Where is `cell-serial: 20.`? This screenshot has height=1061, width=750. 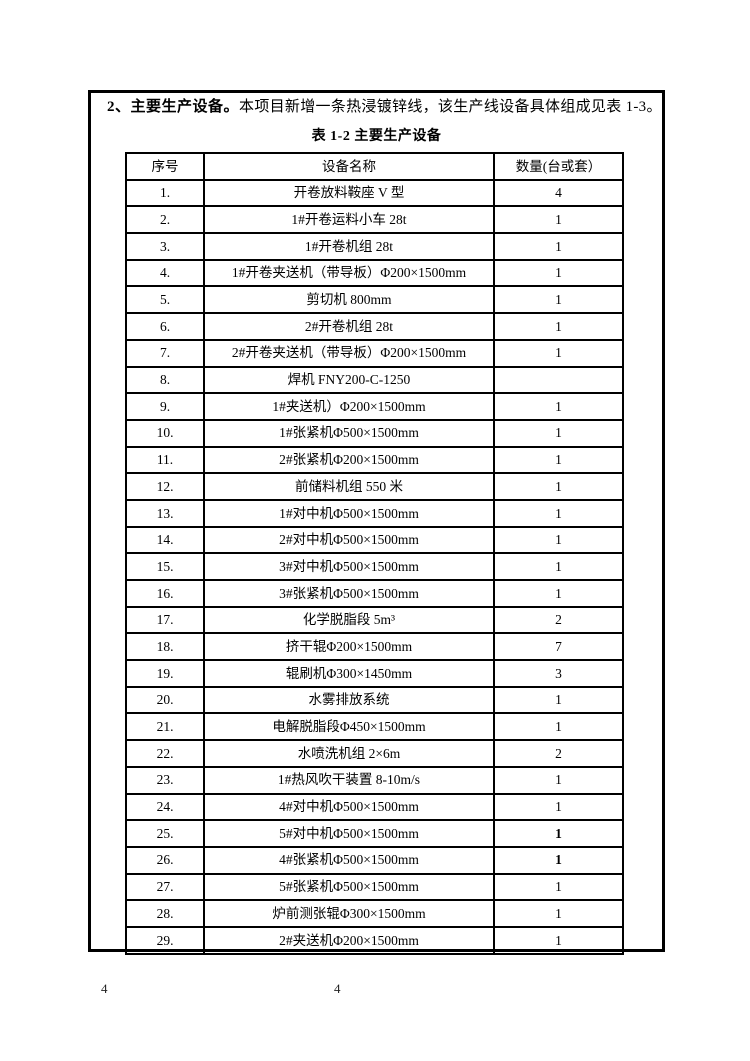 cell-serial: 20. is located at coordinates (165, 700).